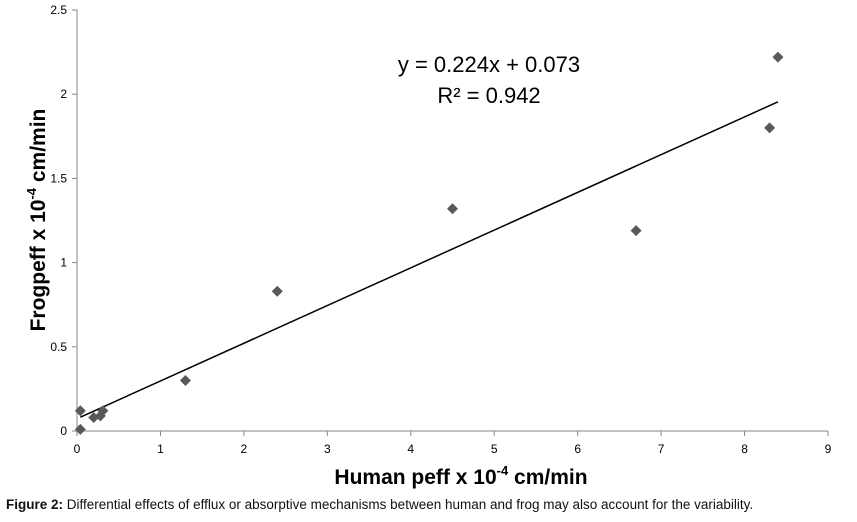 Image resolution: width=857 pixels, height=522 pixels. What do you see at coordinates (35, 504) in the screenshot?
I see `caption-label: Figure 2:` at bounding box center [35, 504].